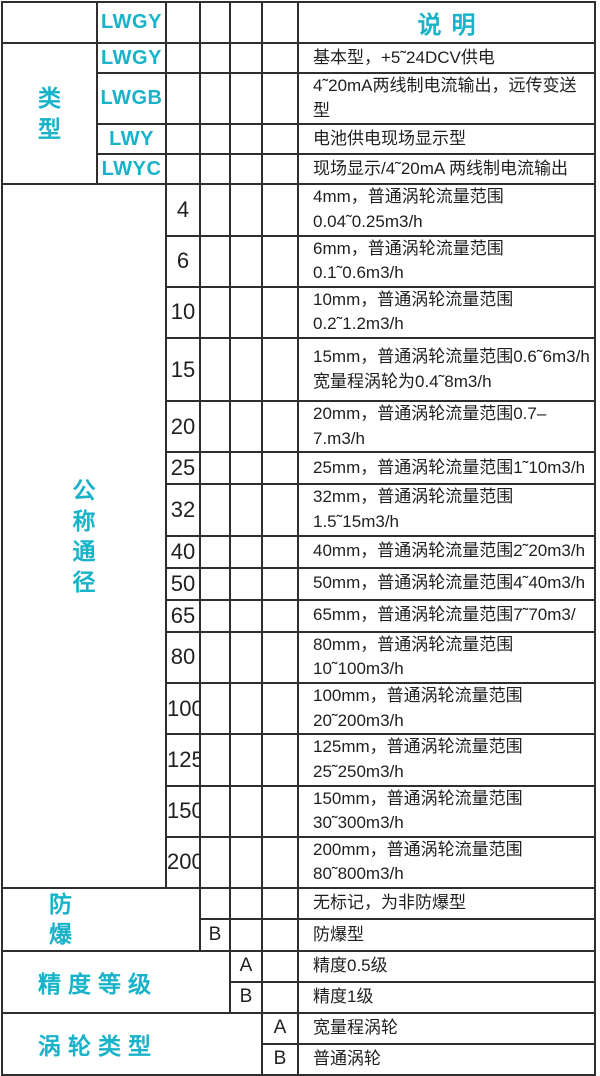 Image resolution: width=600 pixels, height=1076 pixels. I want to click on spec-desc-cell: 宽量程涡轮, so click(446, 1028).